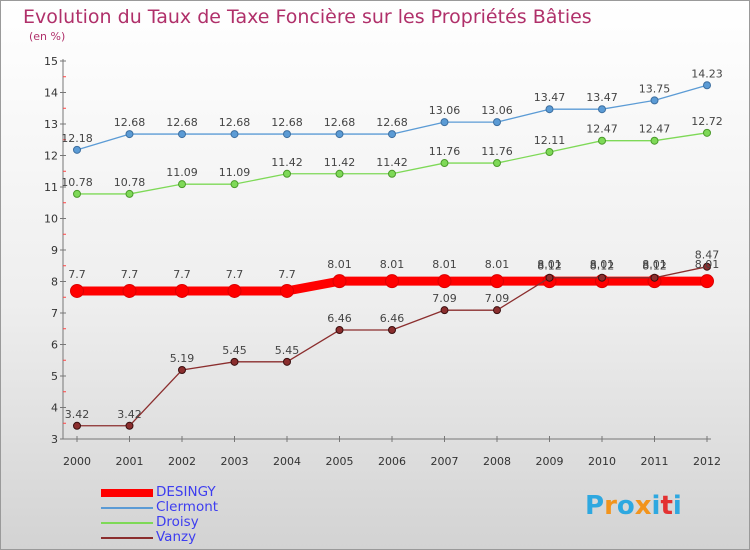 The height and width of the screenshot is (550, 750). I want to click on y-tick-label: 4, so click(54, 408).